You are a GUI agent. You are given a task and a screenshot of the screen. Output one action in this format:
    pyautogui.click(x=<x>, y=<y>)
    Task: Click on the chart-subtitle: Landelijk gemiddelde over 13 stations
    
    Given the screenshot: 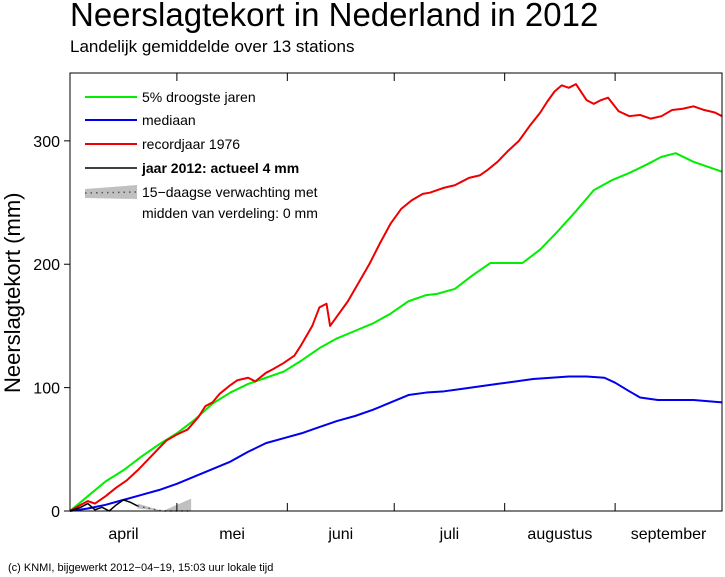 What is the action you would take?
    pyautogui.click(x=212, y=46)
    